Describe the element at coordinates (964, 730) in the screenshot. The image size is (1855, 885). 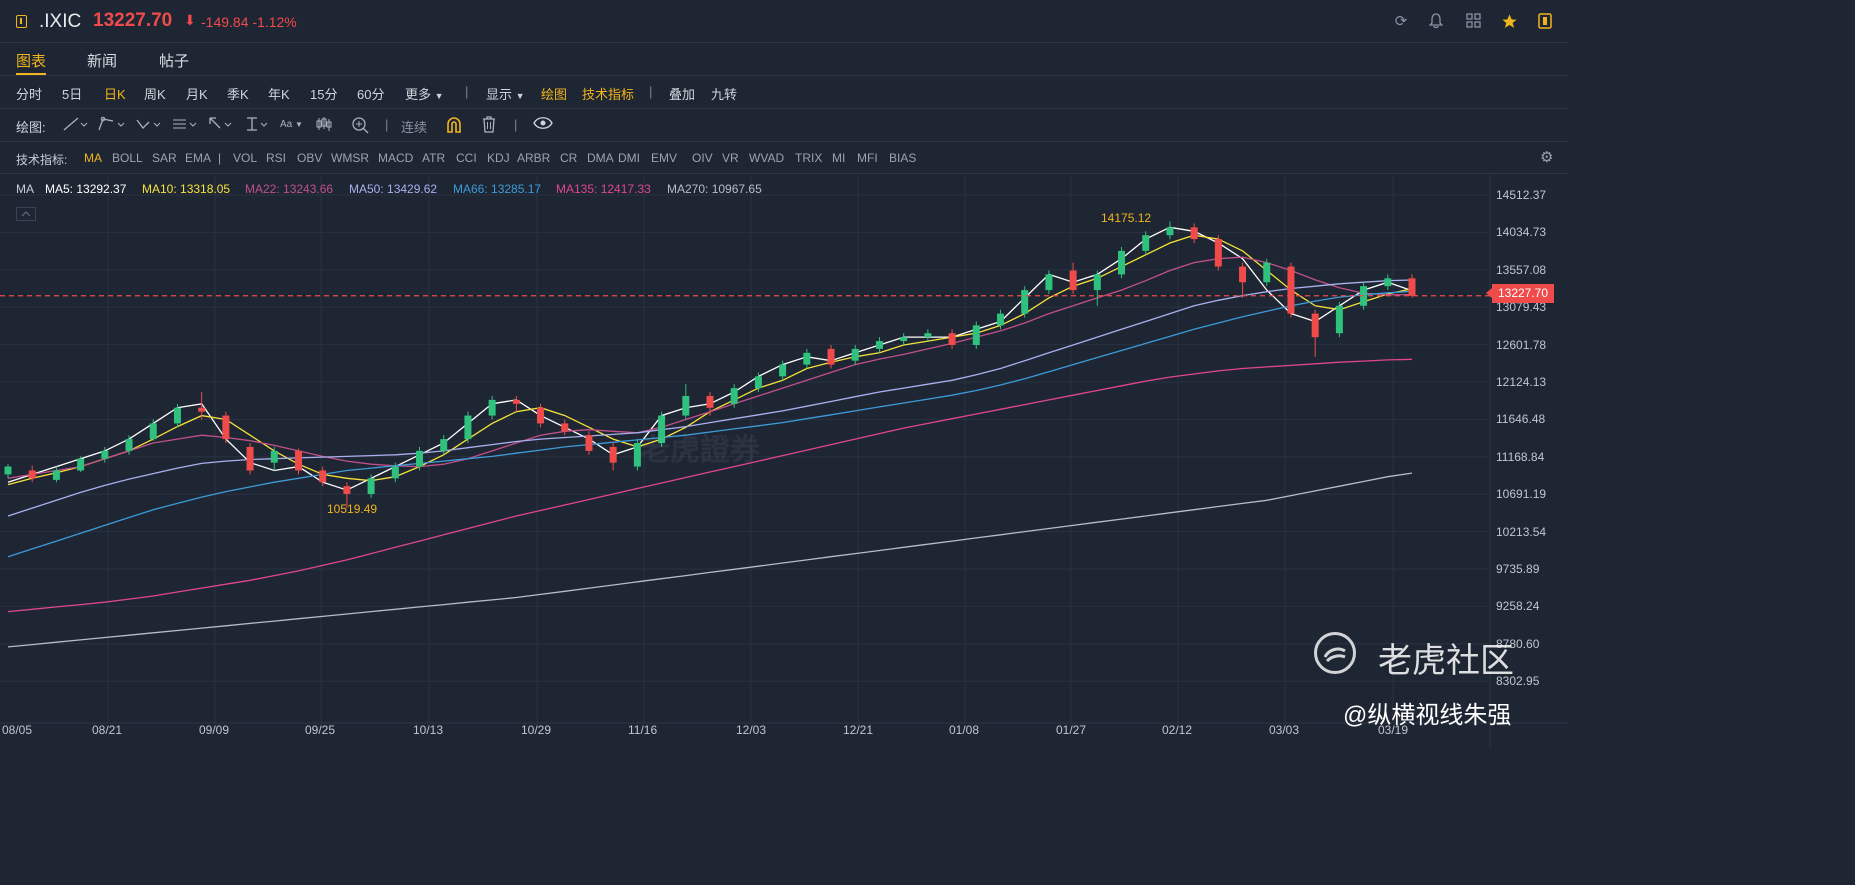
I see `x-tick-label: 01/08` at that location.